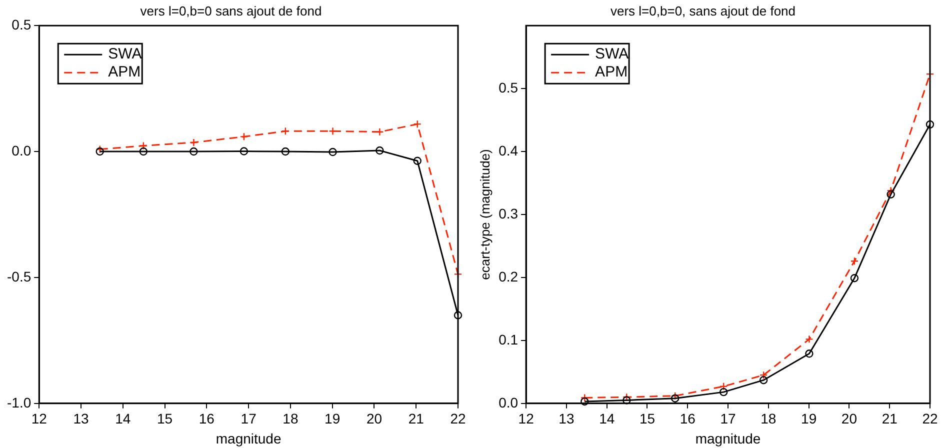 The image size is (945, 448). I want to click on y-tick-label: 0.2, so click(508, 276).